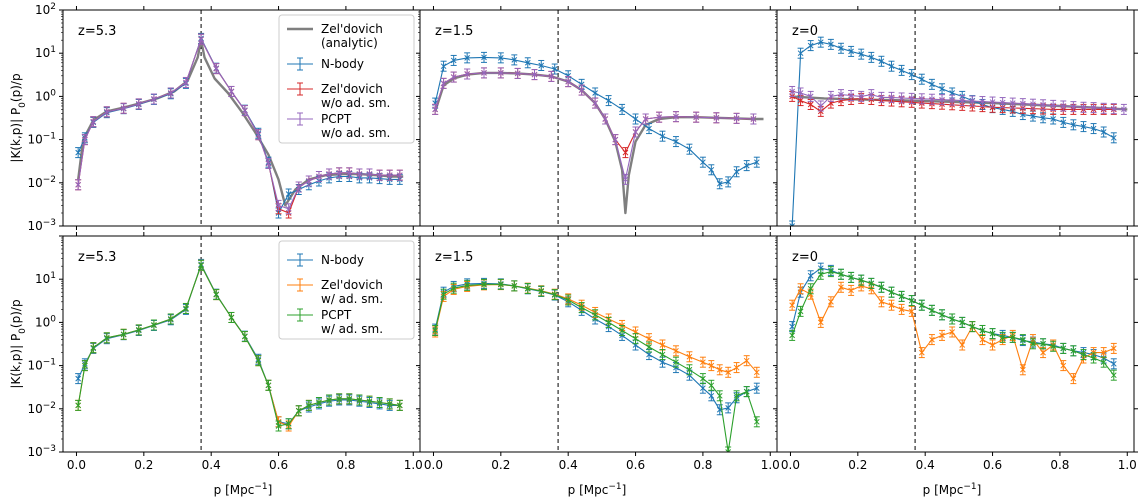 The image size is (1140, 500). Describe the element at coordinates (18, 343) in the screenshot. I see `y-axis-label-bottom: |K(k,p)| P0(p)/p` at that location.